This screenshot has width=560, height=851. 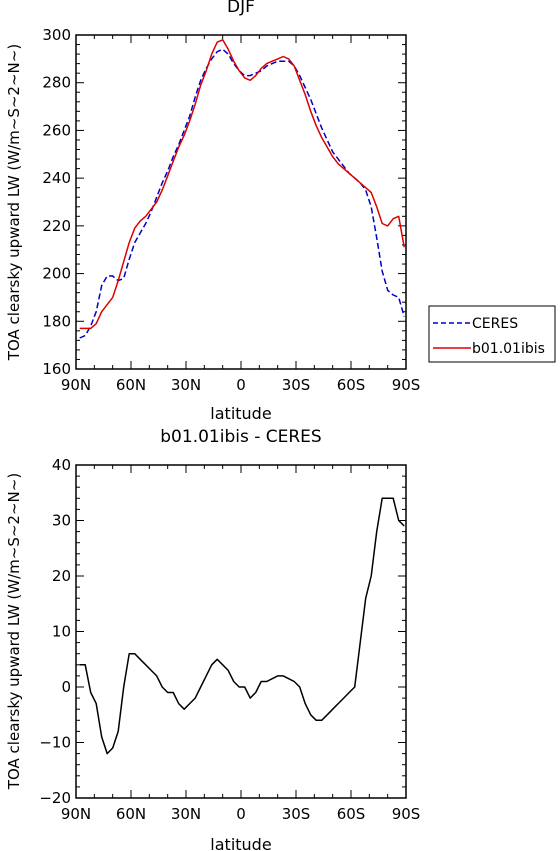 I want to click on y-tick-label: 200, so click(x=56, y=274).